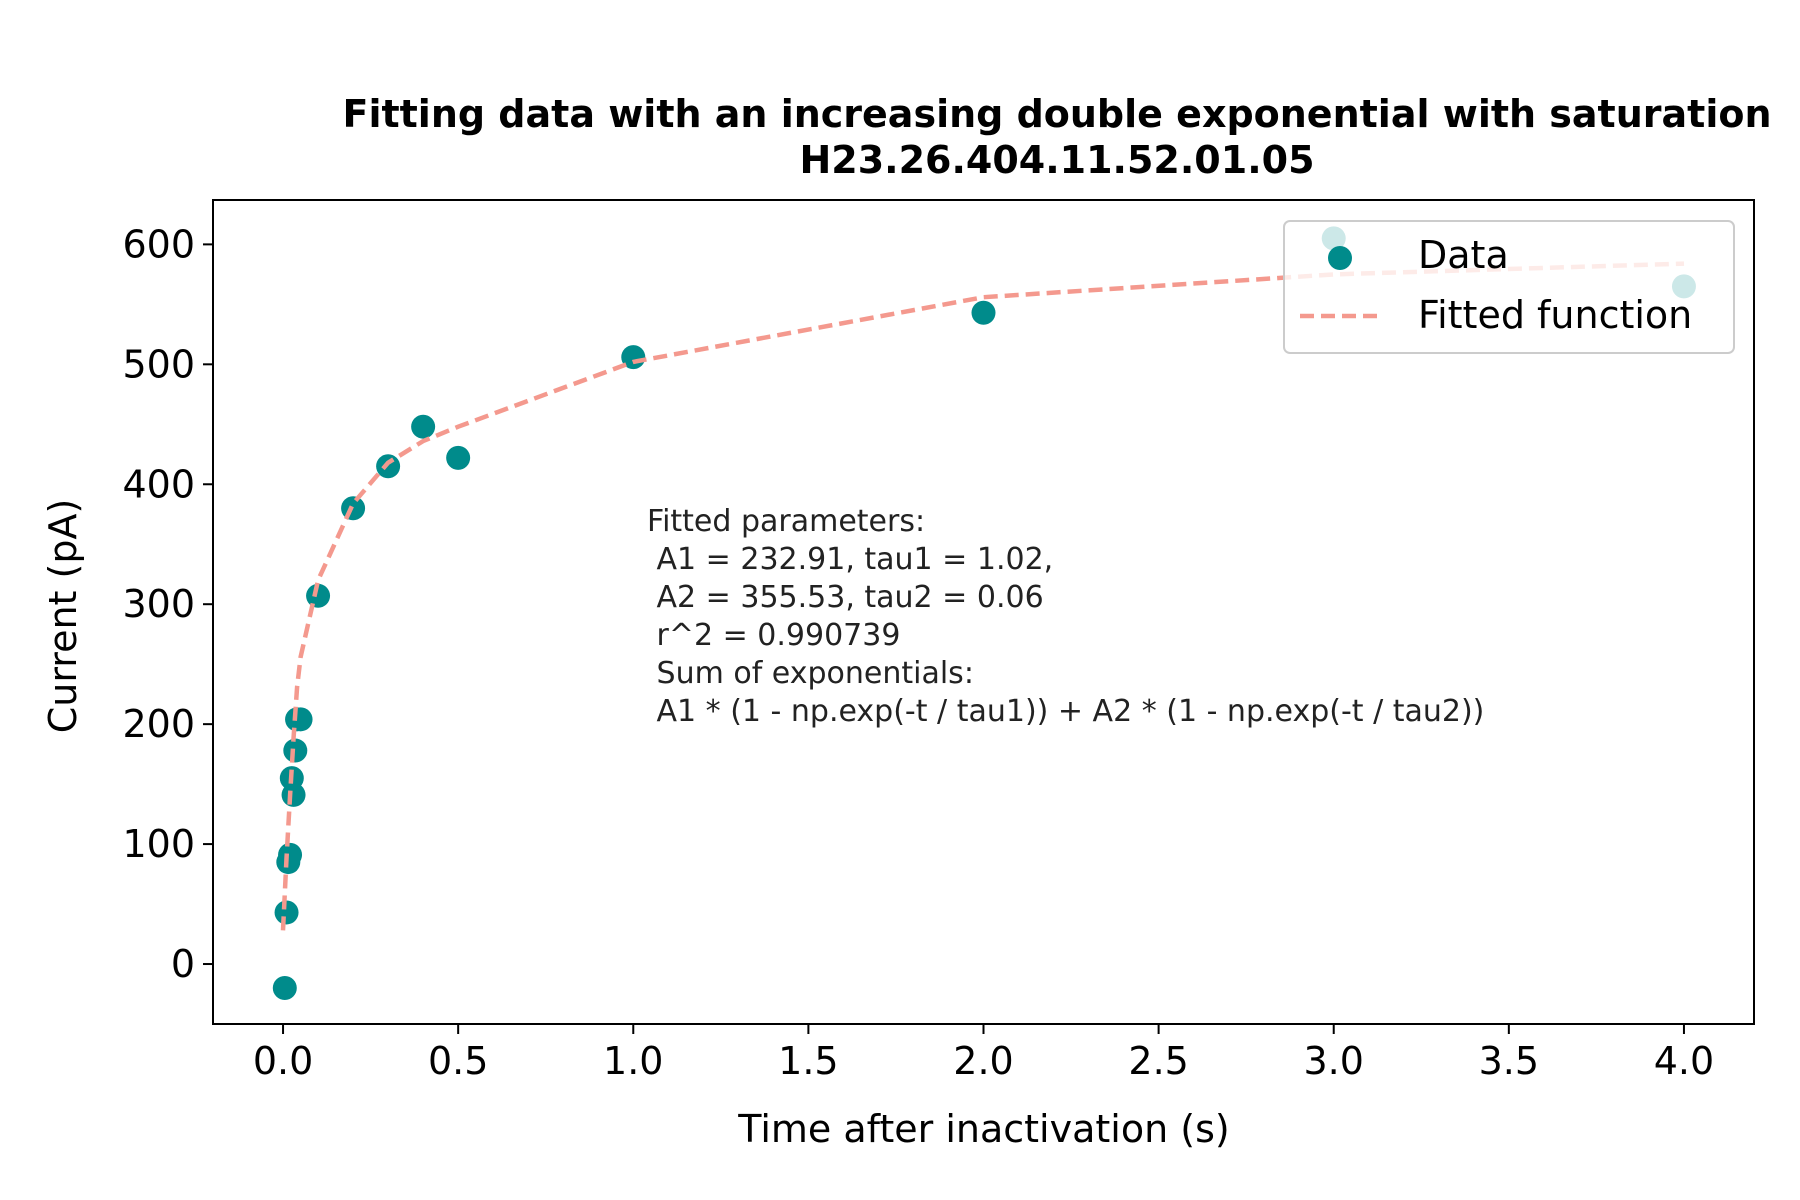  I want to click on y-tick-label: 300, so click(158, 604).